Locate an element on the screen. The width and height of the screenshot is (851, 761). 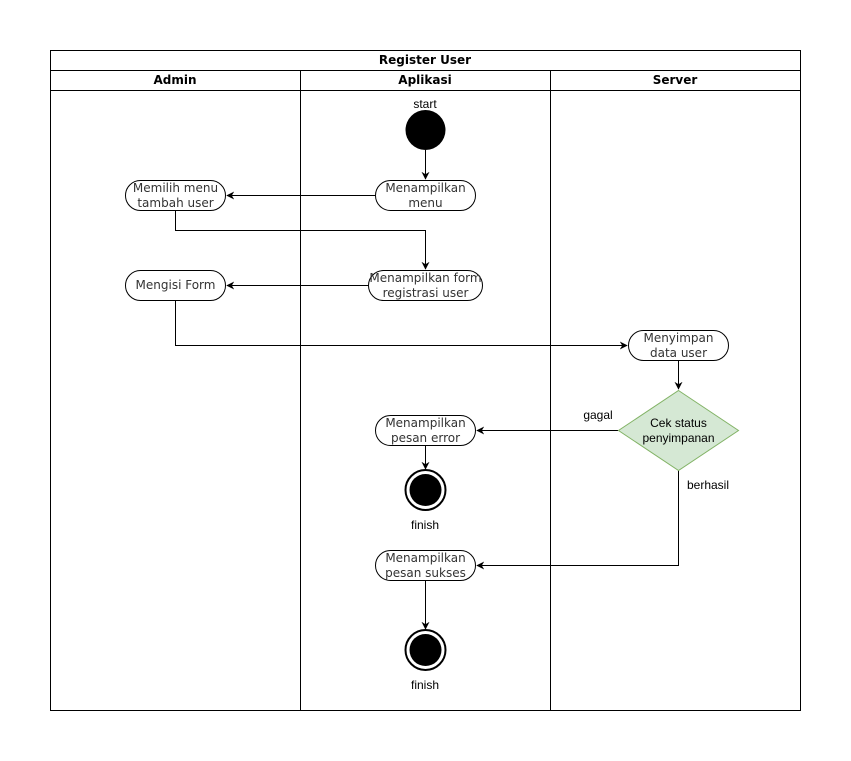
activity-pesan-sukses: Menampilkan pesan sukses is located at coordinates (425, 565).